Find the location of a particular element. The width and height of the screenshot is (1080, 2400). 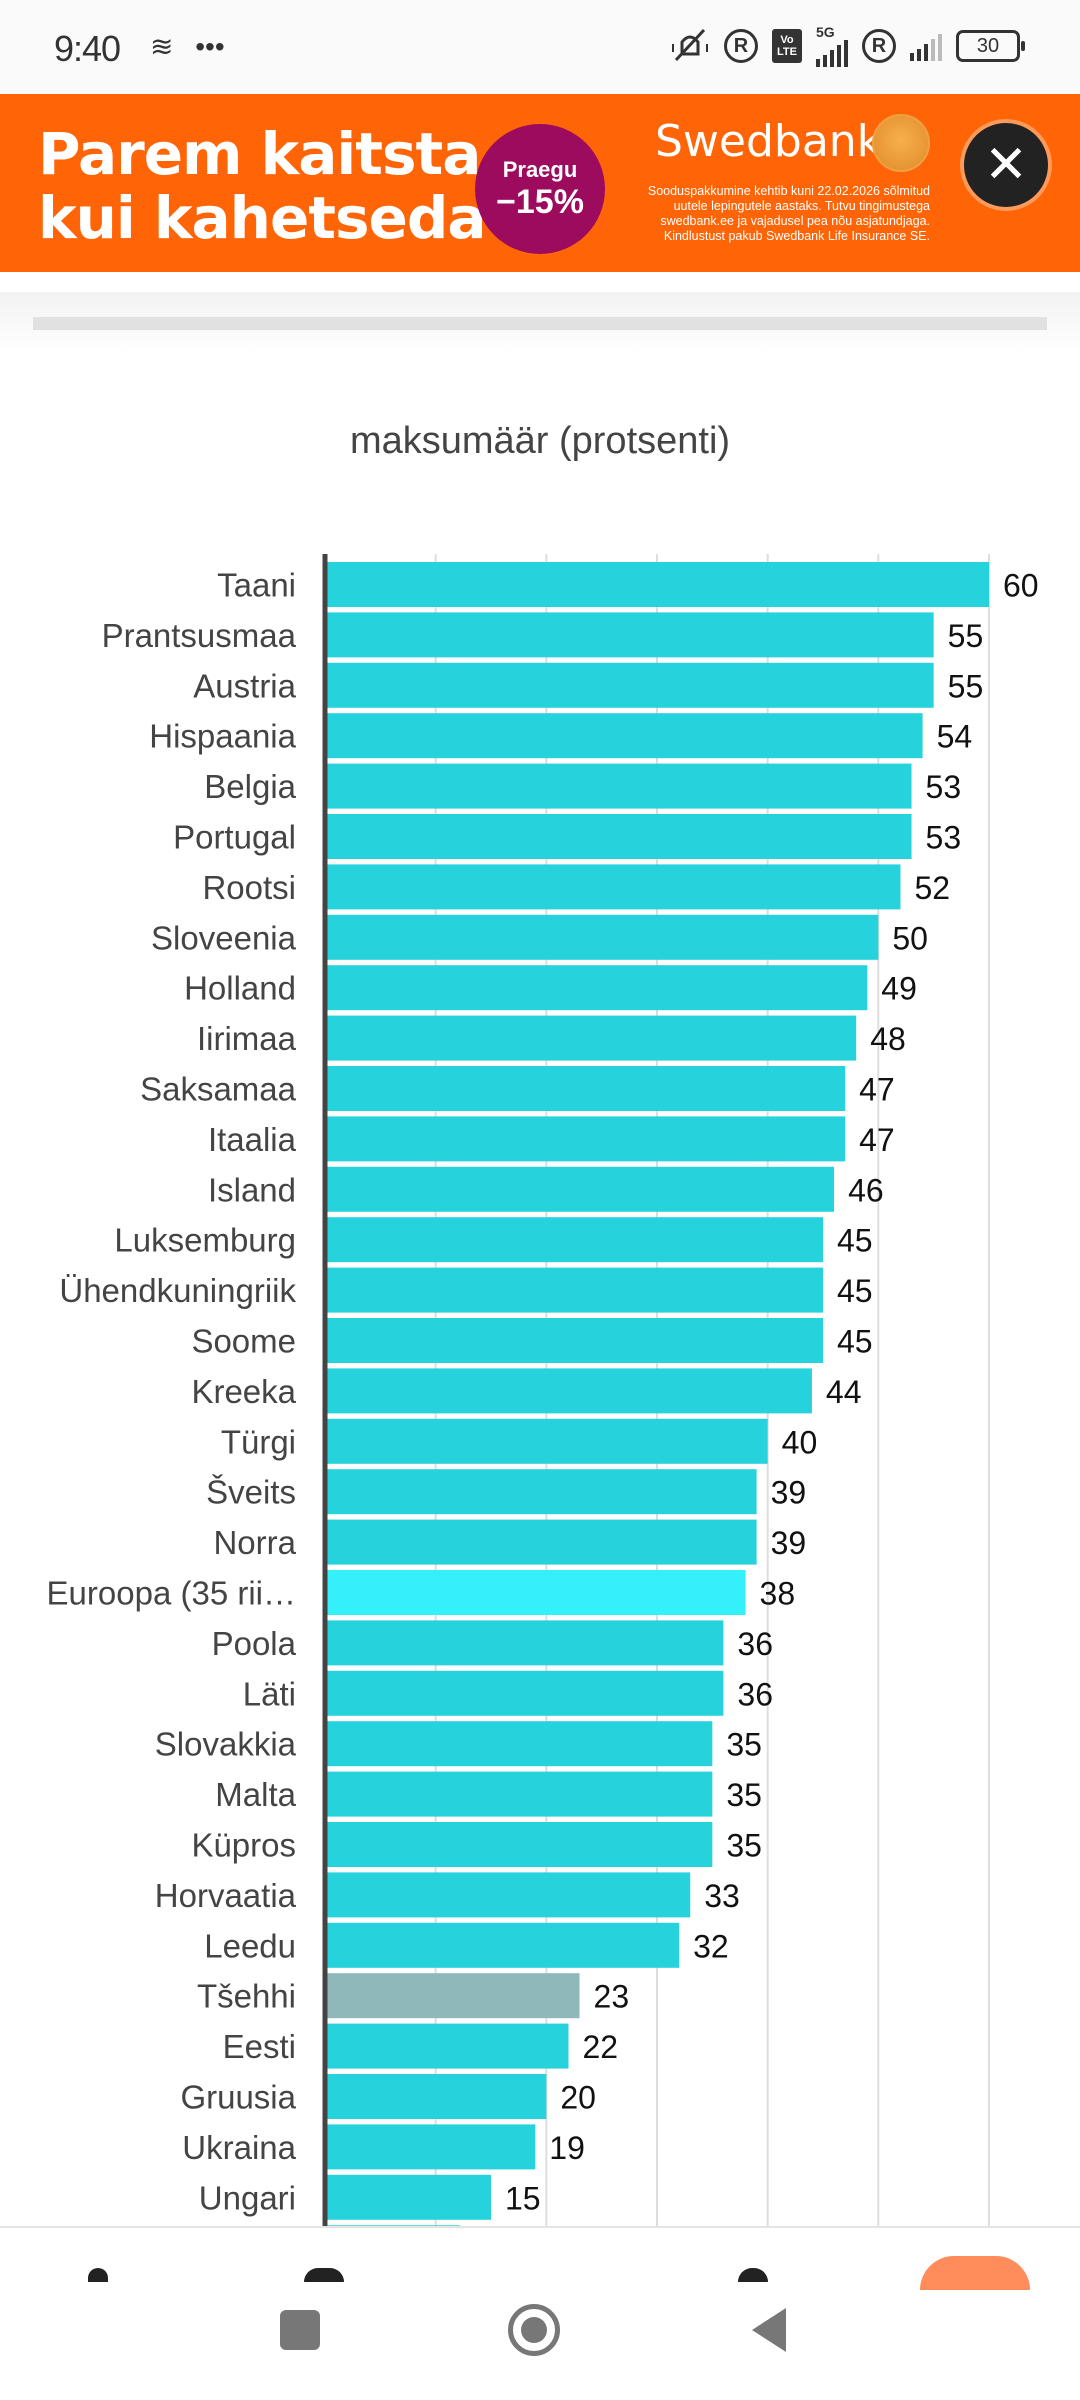

category-label: Norra is located at coordinates (254, 1542).